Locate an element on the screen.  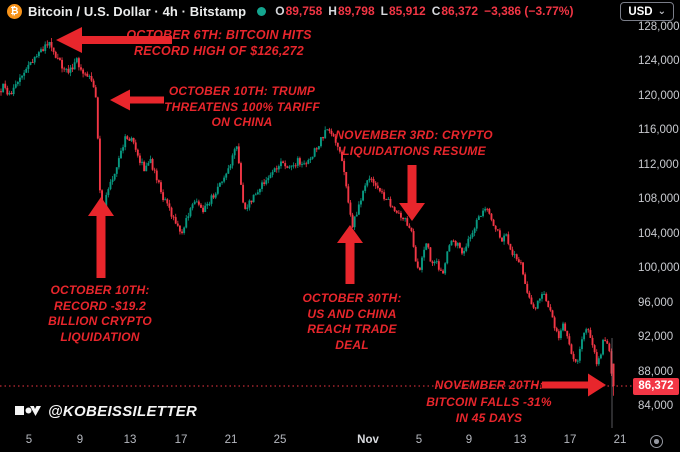
time-axis-label: Nov is located at coordinates (368, 440).